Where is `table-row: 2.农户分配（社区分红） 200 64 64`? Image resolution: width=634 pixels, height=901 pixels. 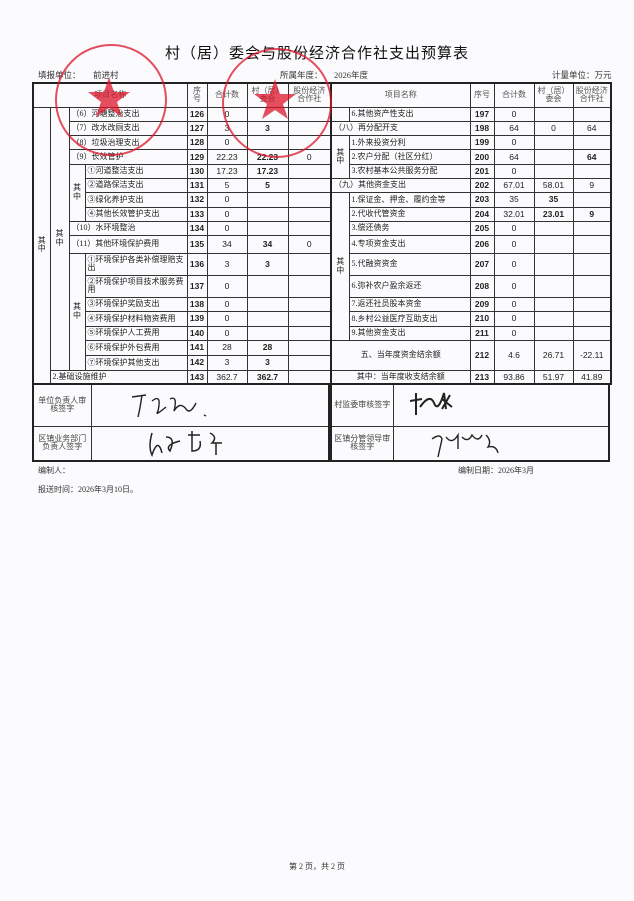 table-row: 2.农户分配（社区分红） 200 64 64 is located at coordinates (471, 157).